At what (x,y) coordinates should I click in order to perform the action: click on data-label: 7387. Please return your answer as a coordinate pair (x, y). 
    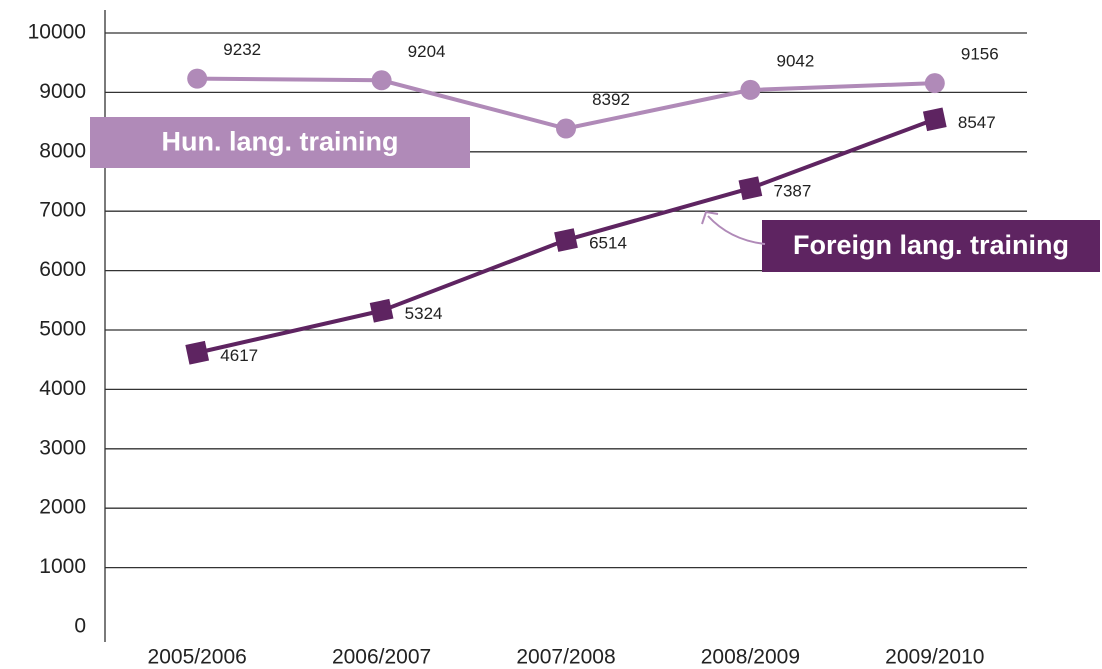
    Looking at the image, I should click on (792, 191).